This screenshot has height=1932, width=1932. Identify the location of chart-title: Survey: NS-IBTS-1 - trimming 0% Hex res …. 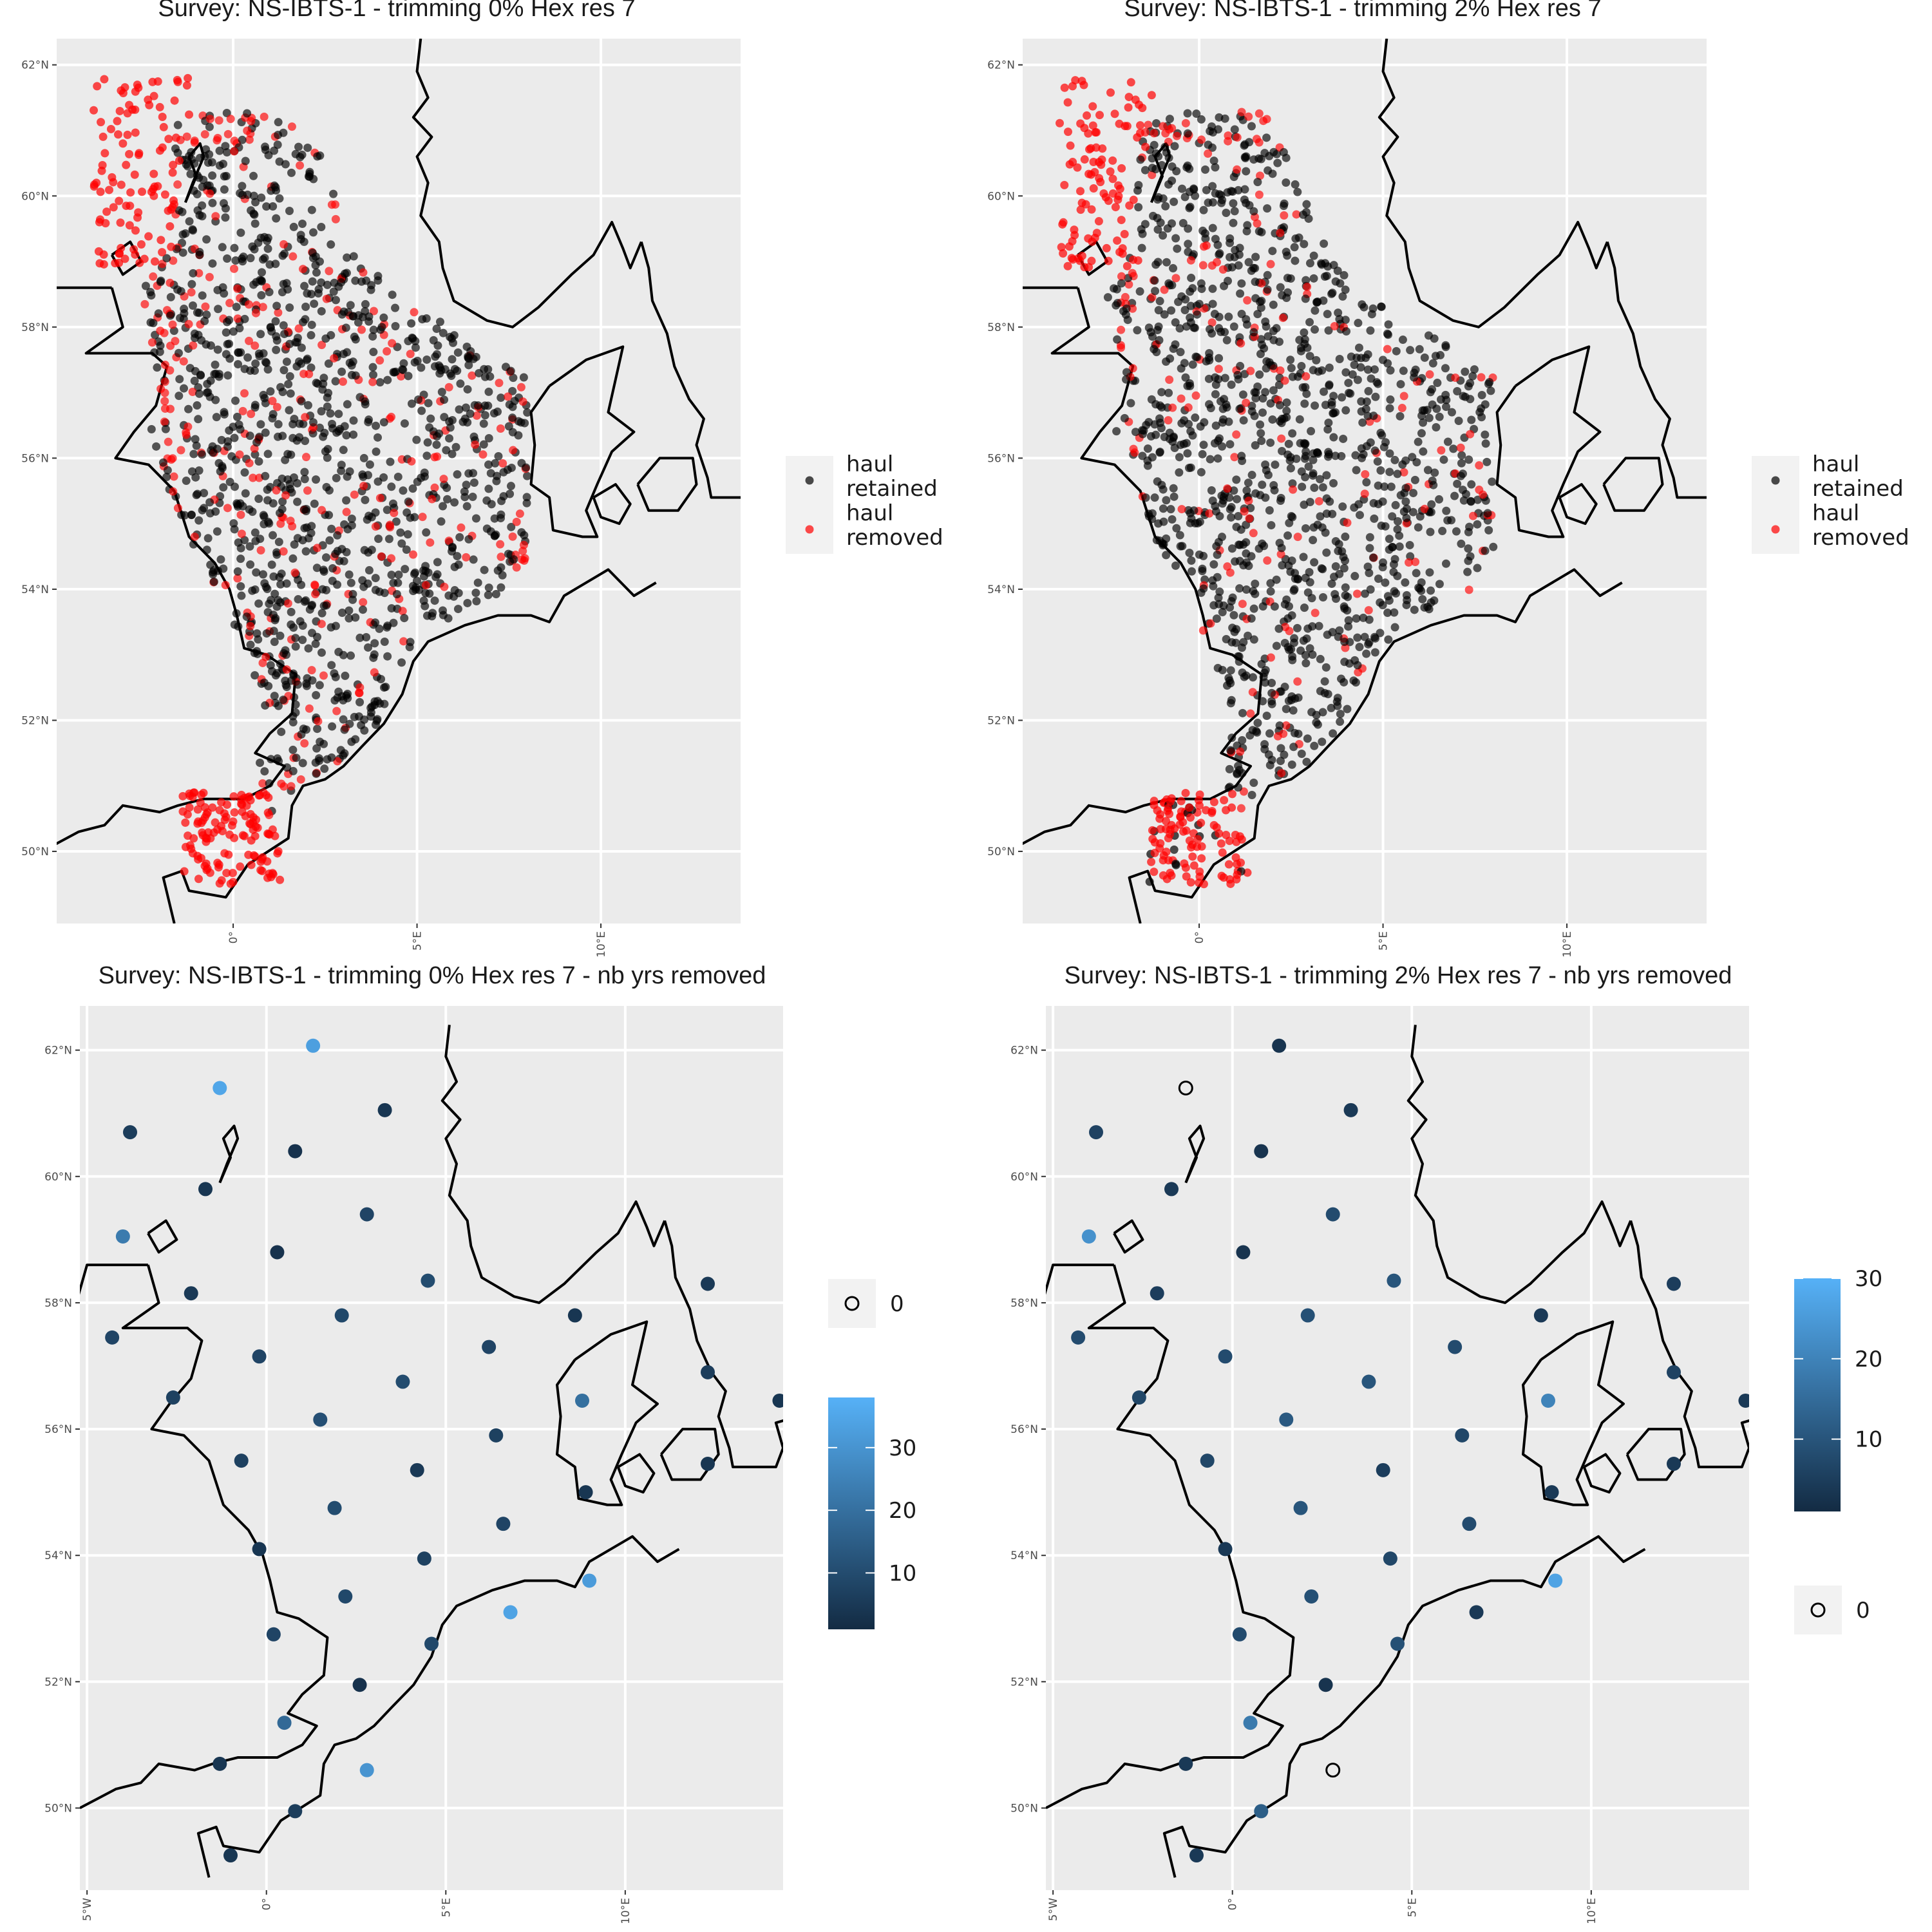
(397, 11).